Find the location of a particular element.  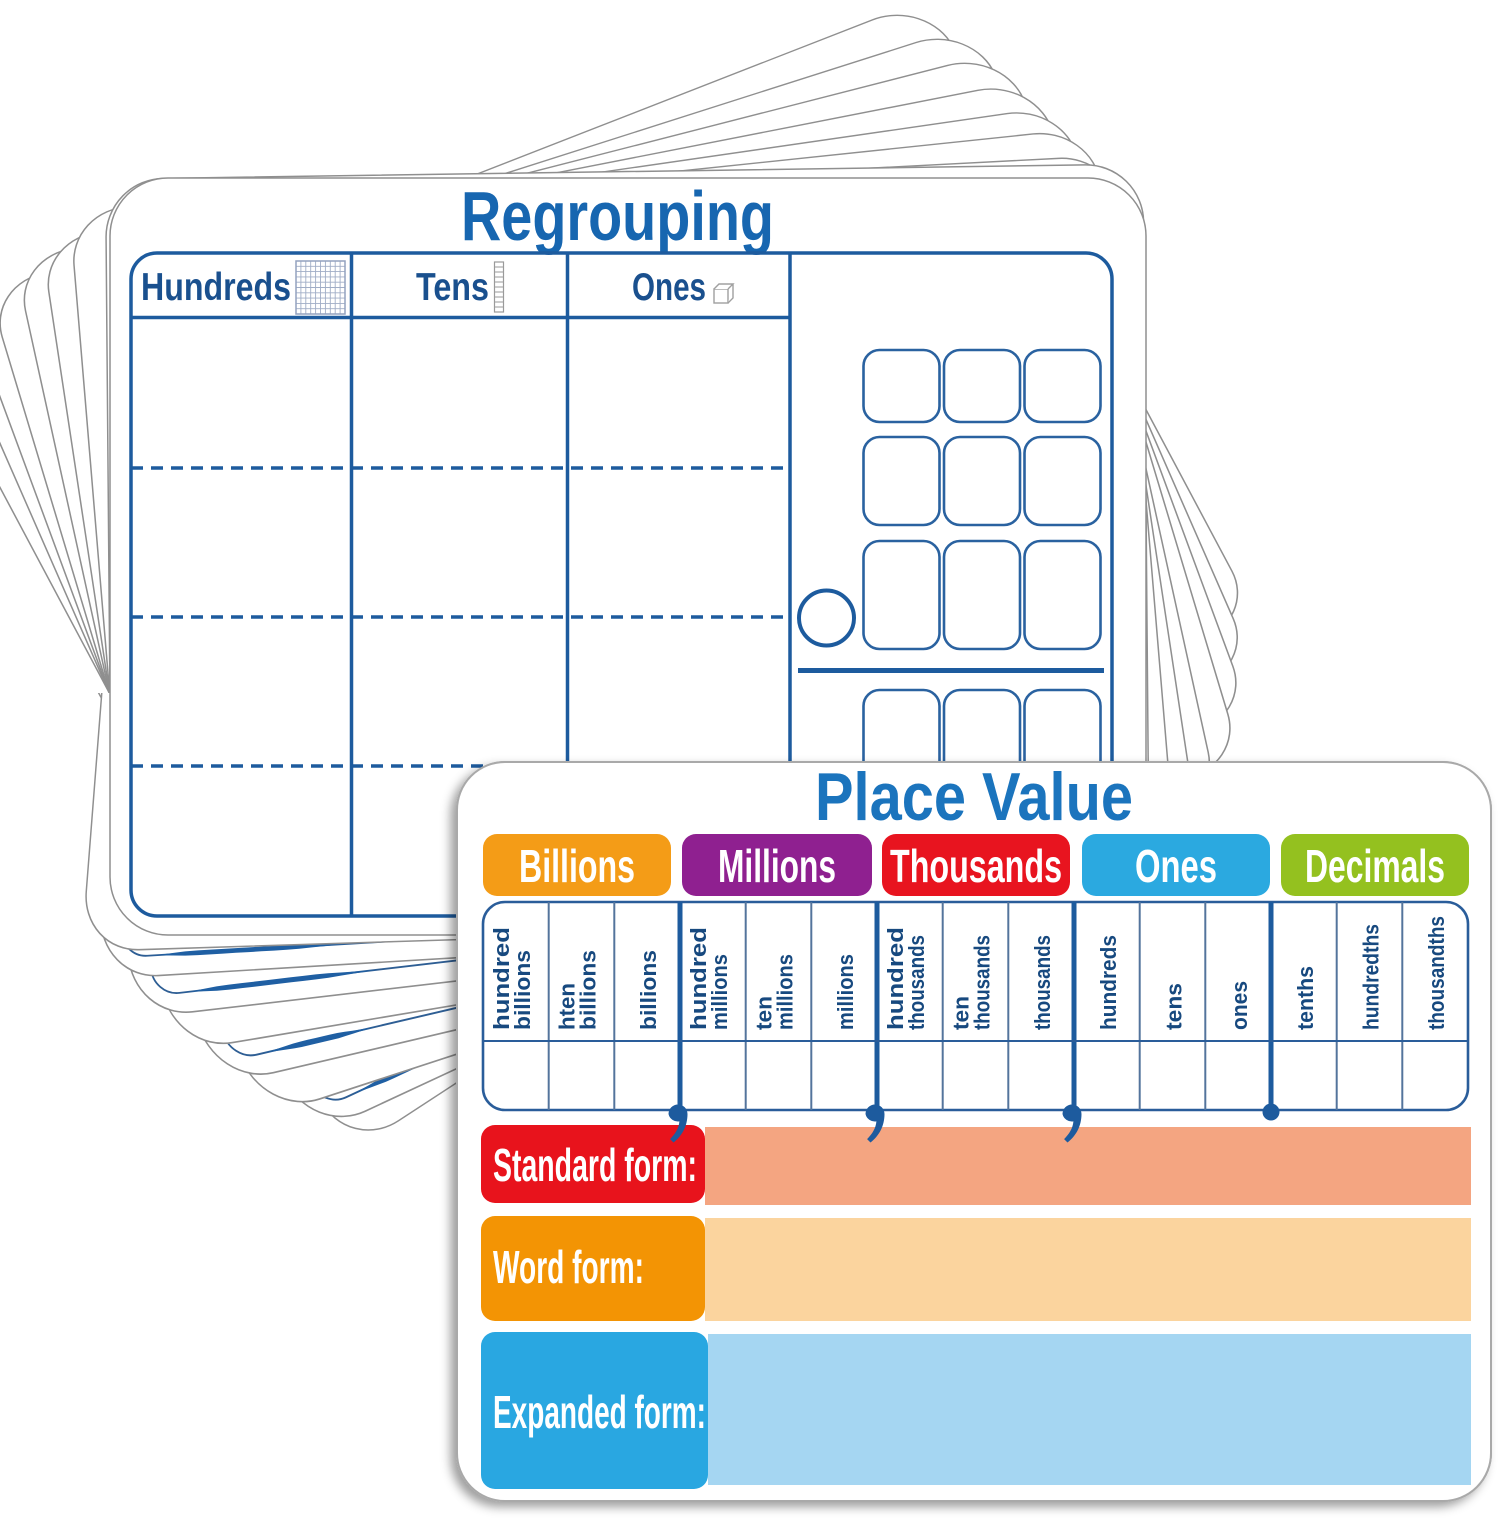

svg-text: hundredths is located at coordinates (1371, 977).